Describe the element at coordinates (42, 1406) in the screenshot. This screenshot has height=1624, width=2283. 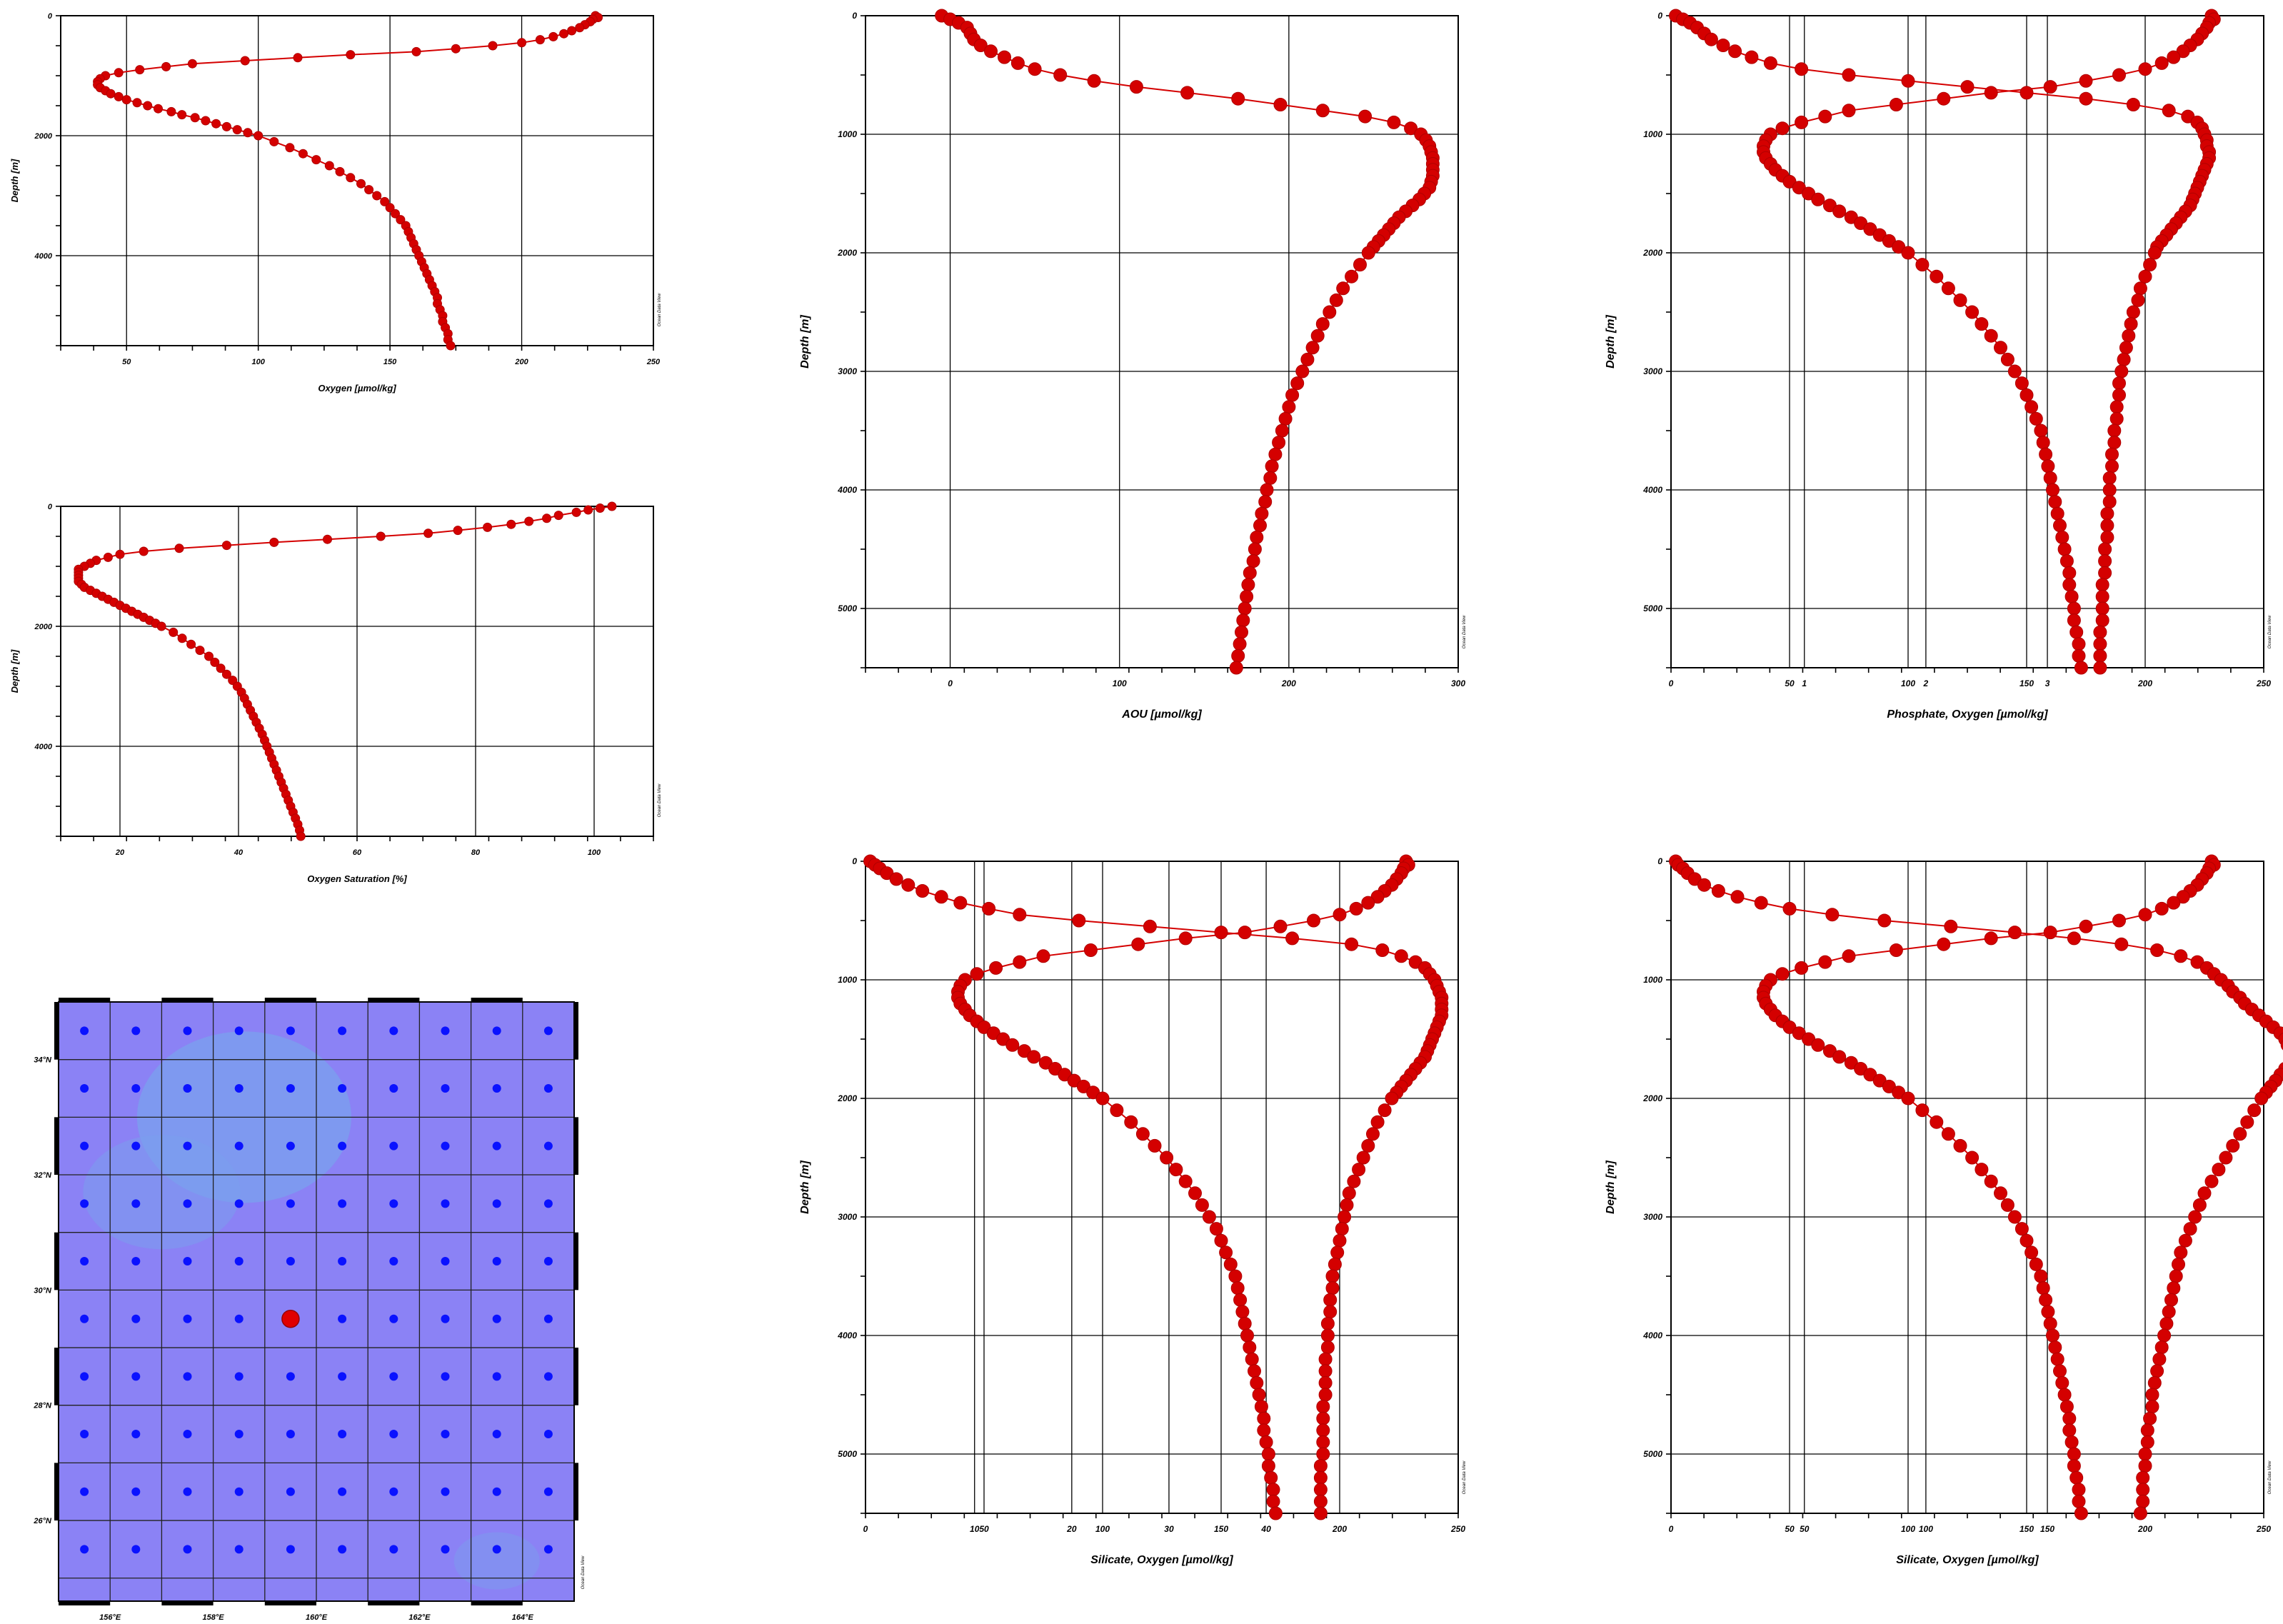
I see `map-lat-label: 28°N` at that location.